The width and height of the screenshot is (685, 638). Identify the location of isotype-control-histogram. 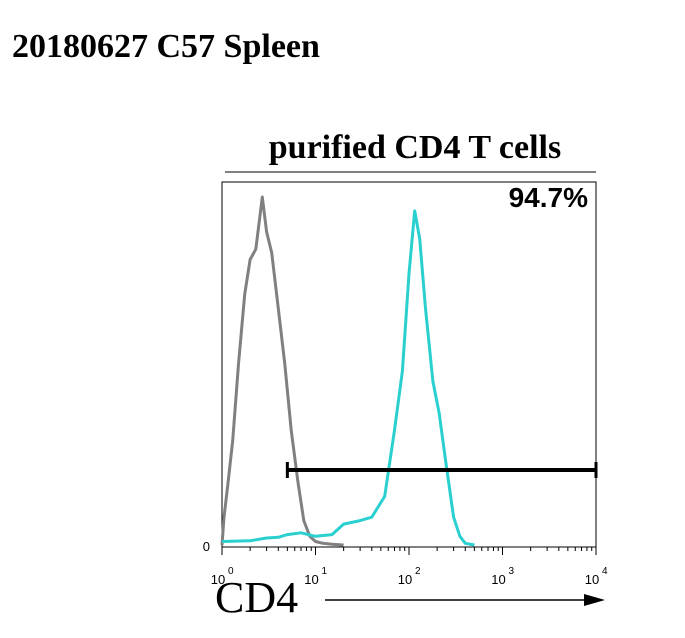
(282, 371).